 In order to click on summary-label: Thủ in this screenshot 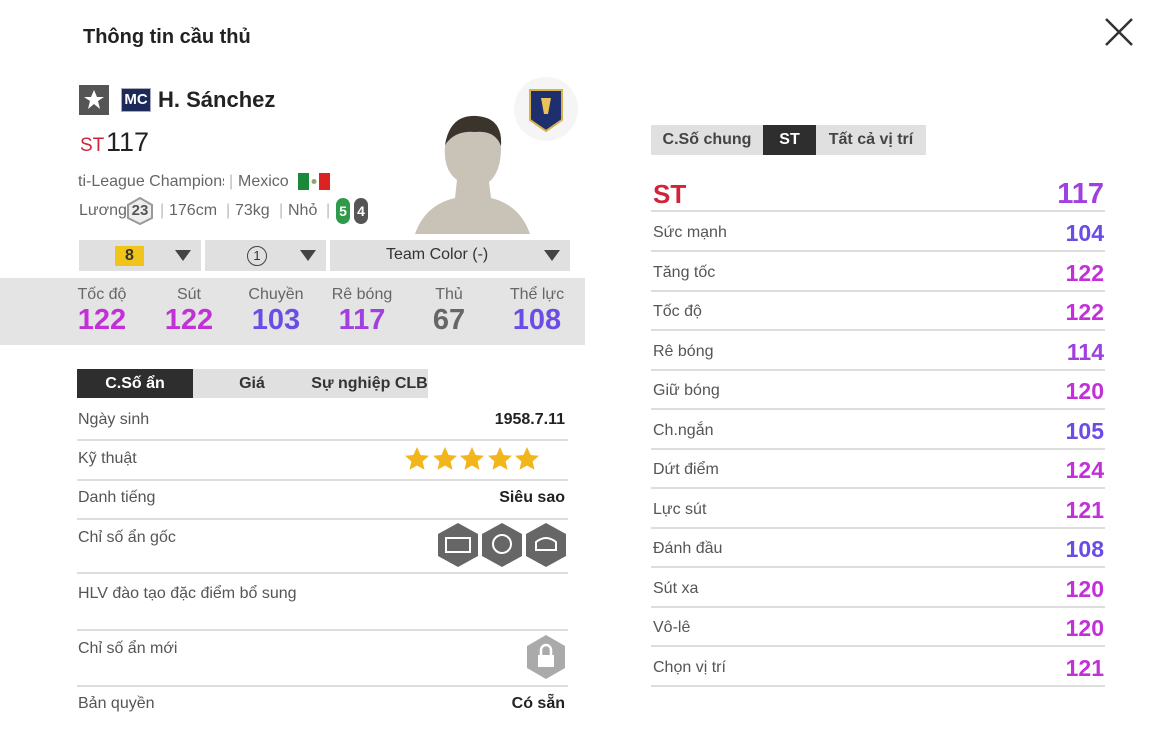, I will do `click(449, 294)`.